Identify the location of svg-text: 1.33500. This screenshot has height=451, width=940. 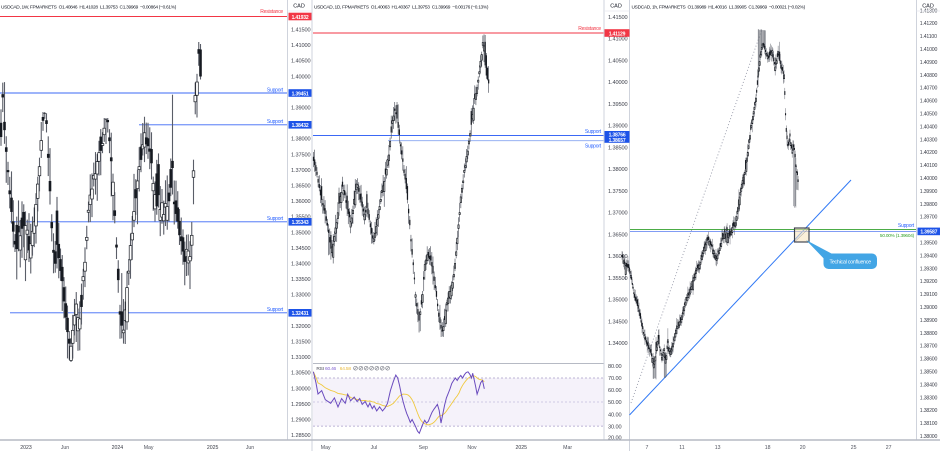
(301, 280).